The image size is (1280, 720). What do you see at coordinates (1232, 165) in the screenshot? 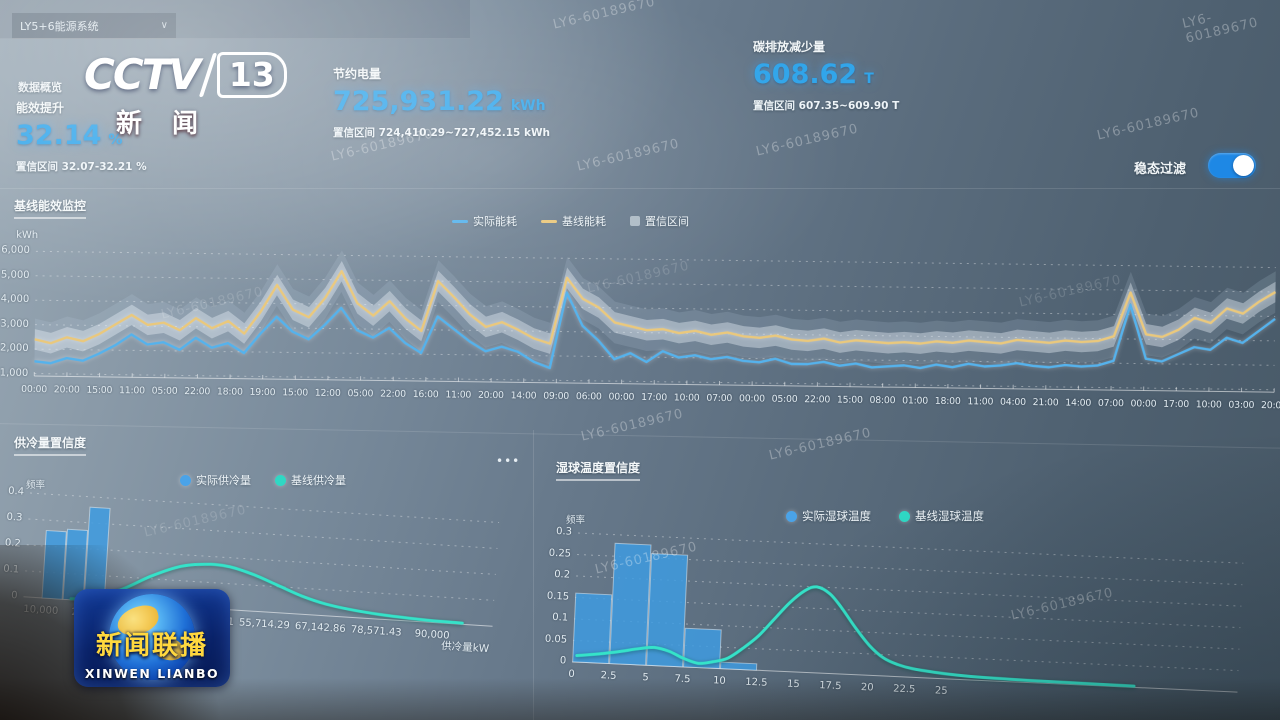
I see `steady-filter-toggle` at bounding box center [1232, 165].